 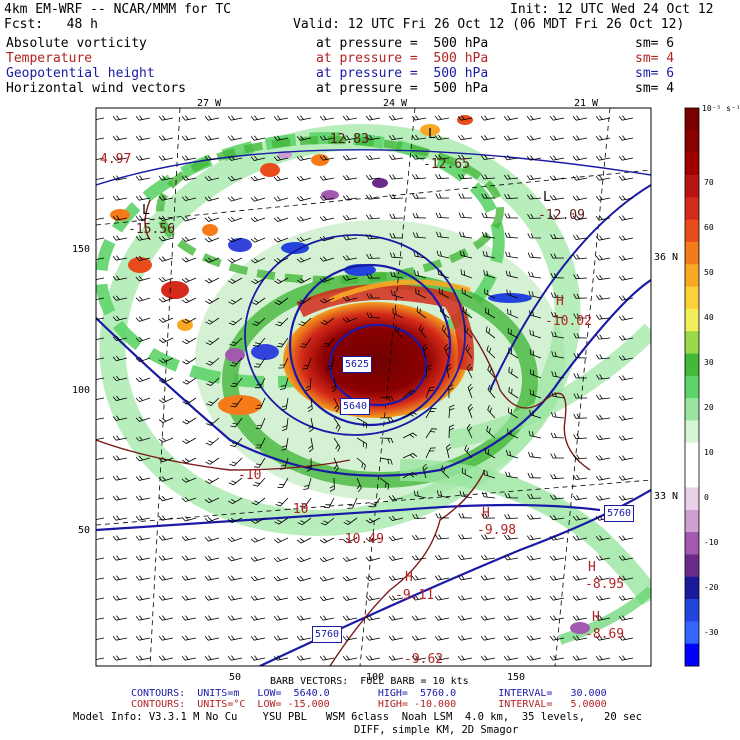 What do you see at coordinates (80, 73) in the screenshot?
I see `field-height-name: Geopotential height` at bounding box center [80, 73].